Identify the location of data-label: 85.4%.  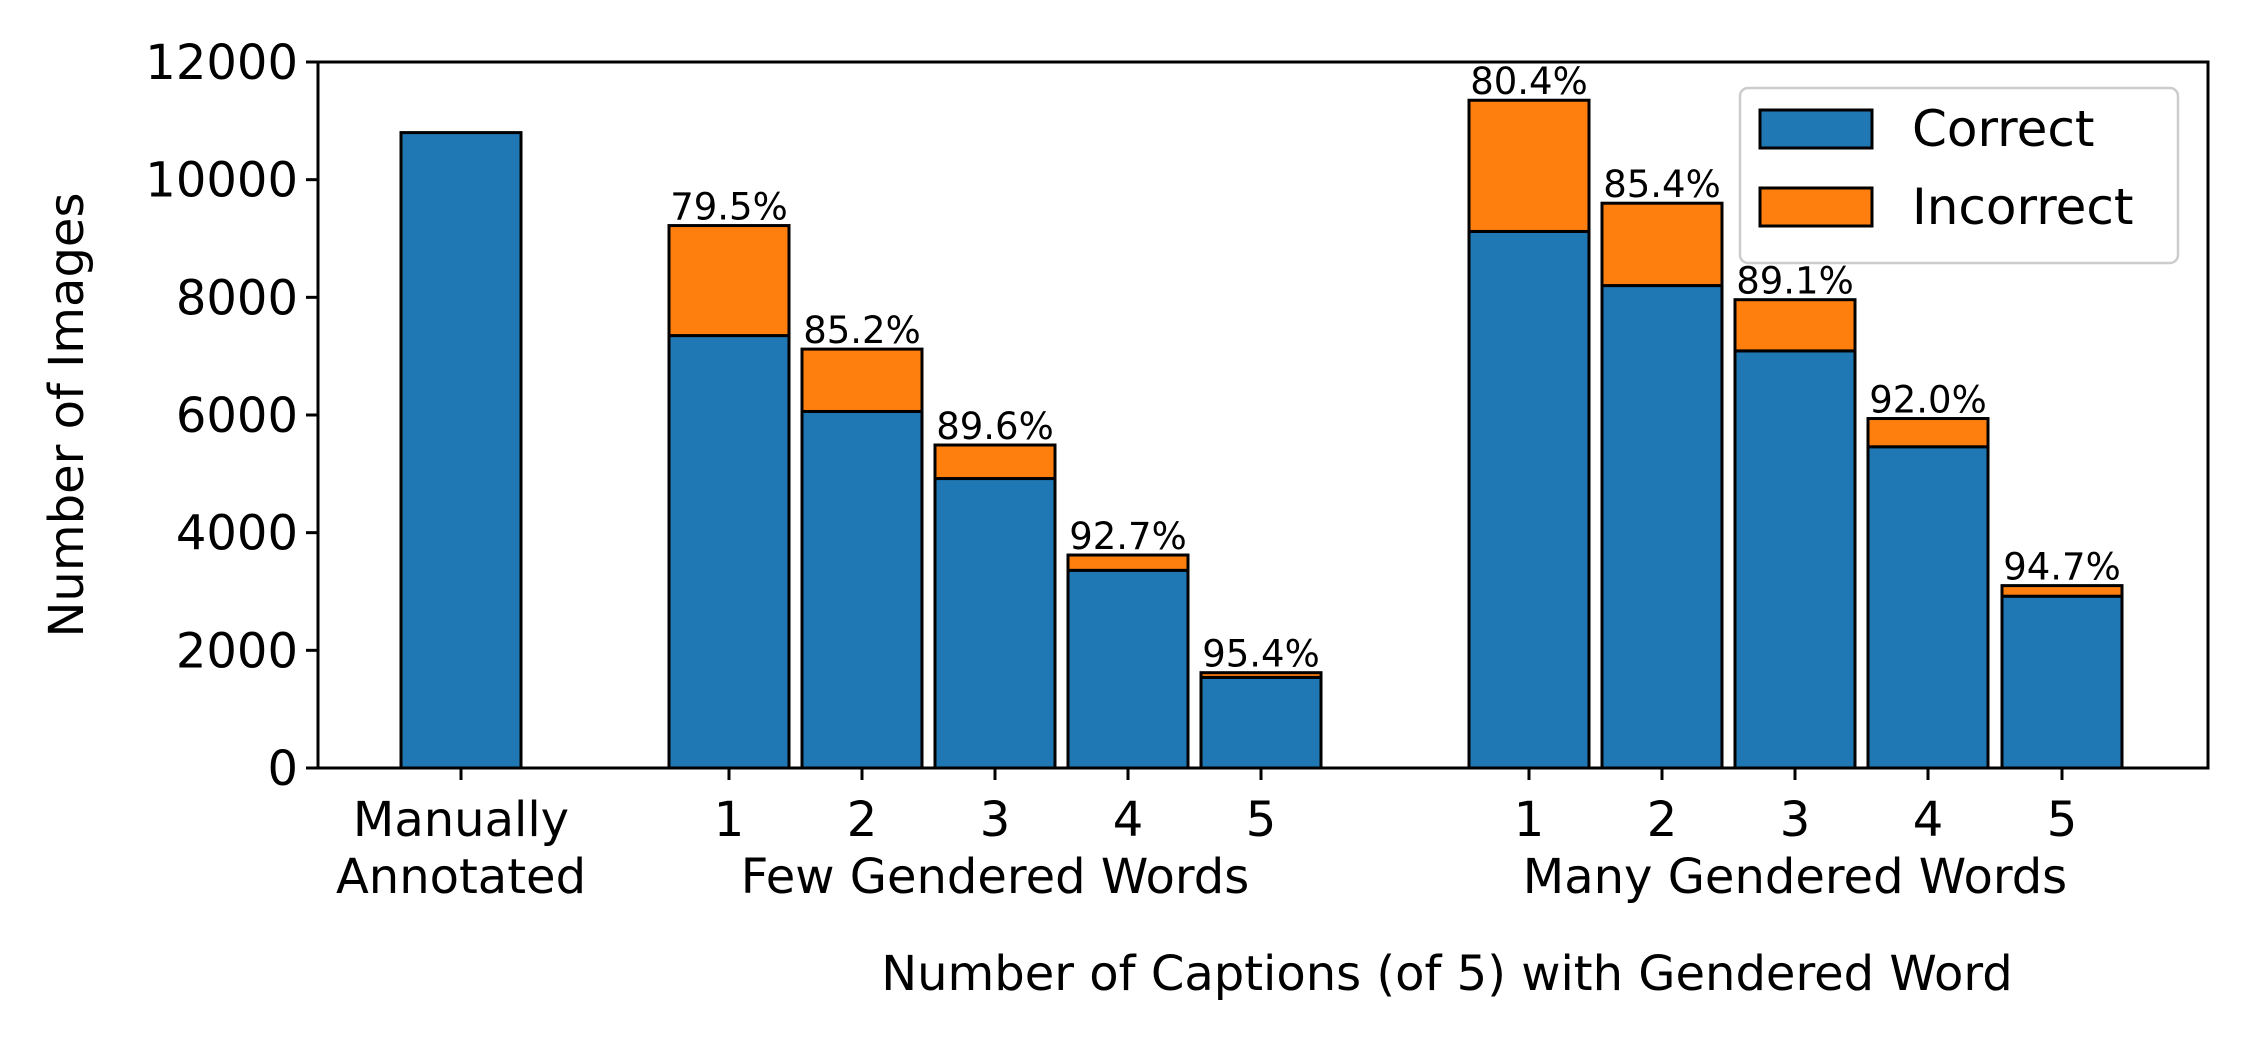
(1662, 184).